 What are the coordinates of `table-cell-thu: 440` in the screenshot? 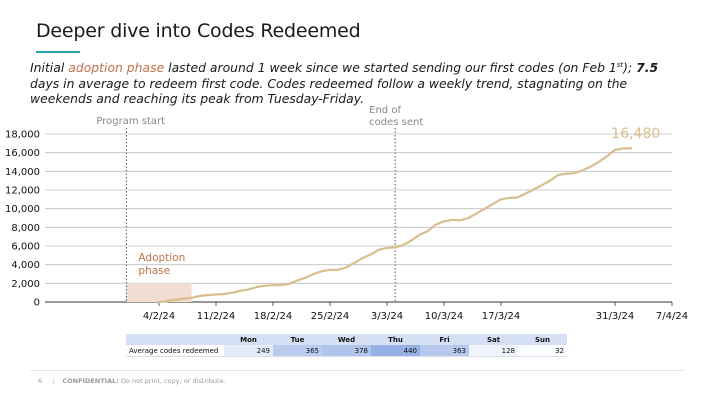 It's located at (395, 351).